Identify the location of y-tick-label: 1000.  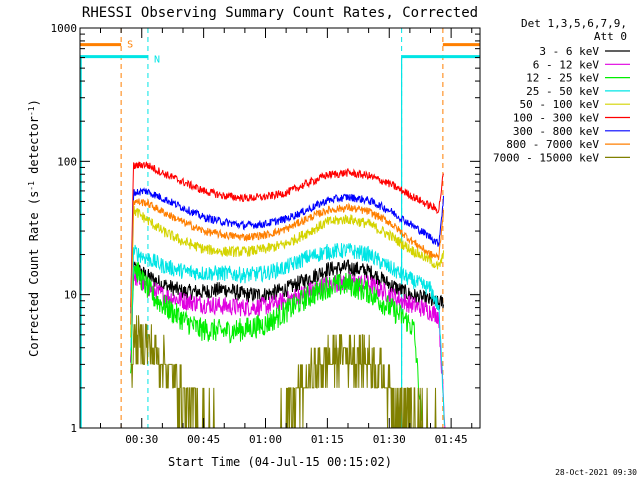
(64, 28).